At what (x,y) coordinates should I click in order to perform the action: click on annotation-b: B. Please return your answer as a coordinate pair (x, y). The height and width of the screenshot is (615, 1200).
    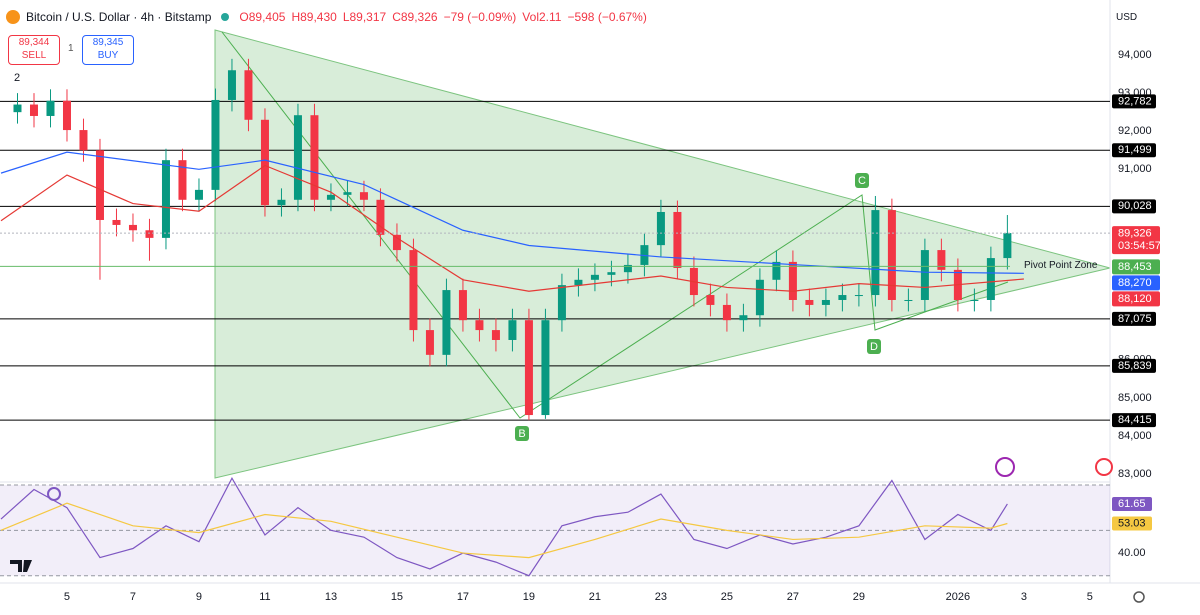
    Looking at the image, I should click on (522, 433).